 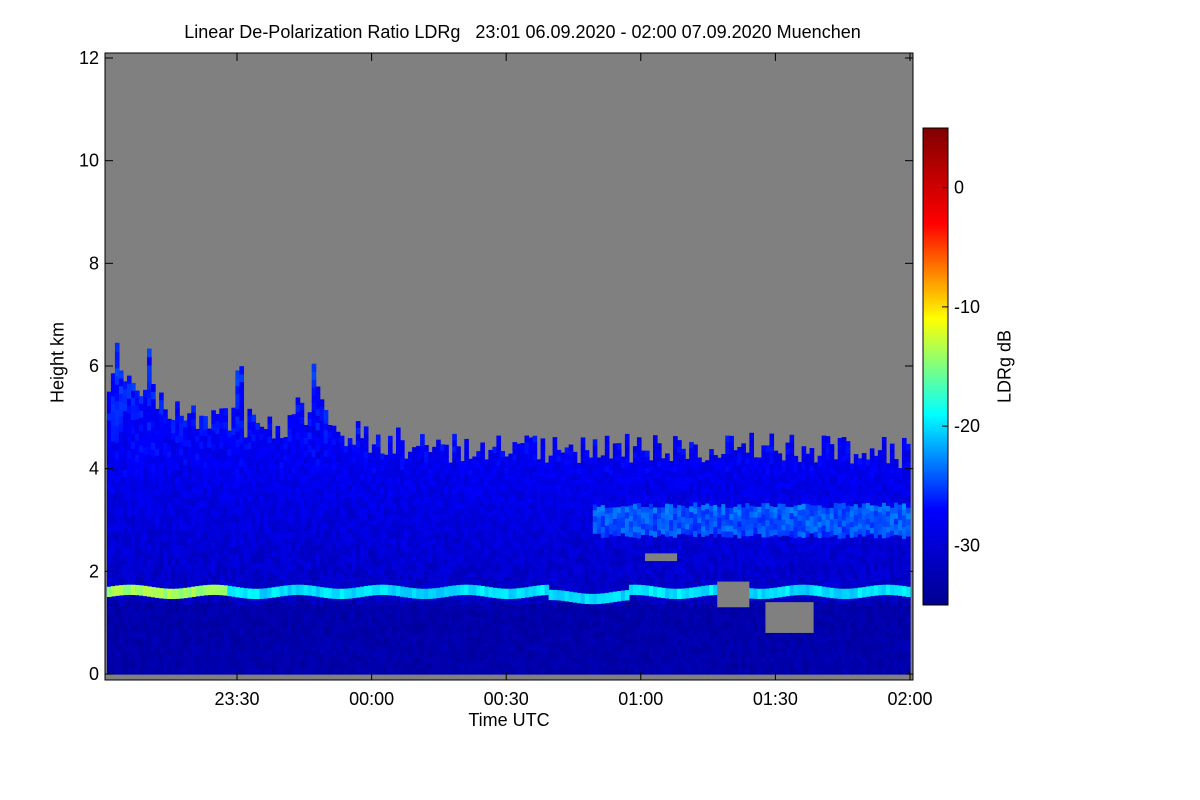 What do you see at coordinates (967, 545) in the screenshot?
I see `colorbar-tick-label: -30` at bounding box center [967, 545].